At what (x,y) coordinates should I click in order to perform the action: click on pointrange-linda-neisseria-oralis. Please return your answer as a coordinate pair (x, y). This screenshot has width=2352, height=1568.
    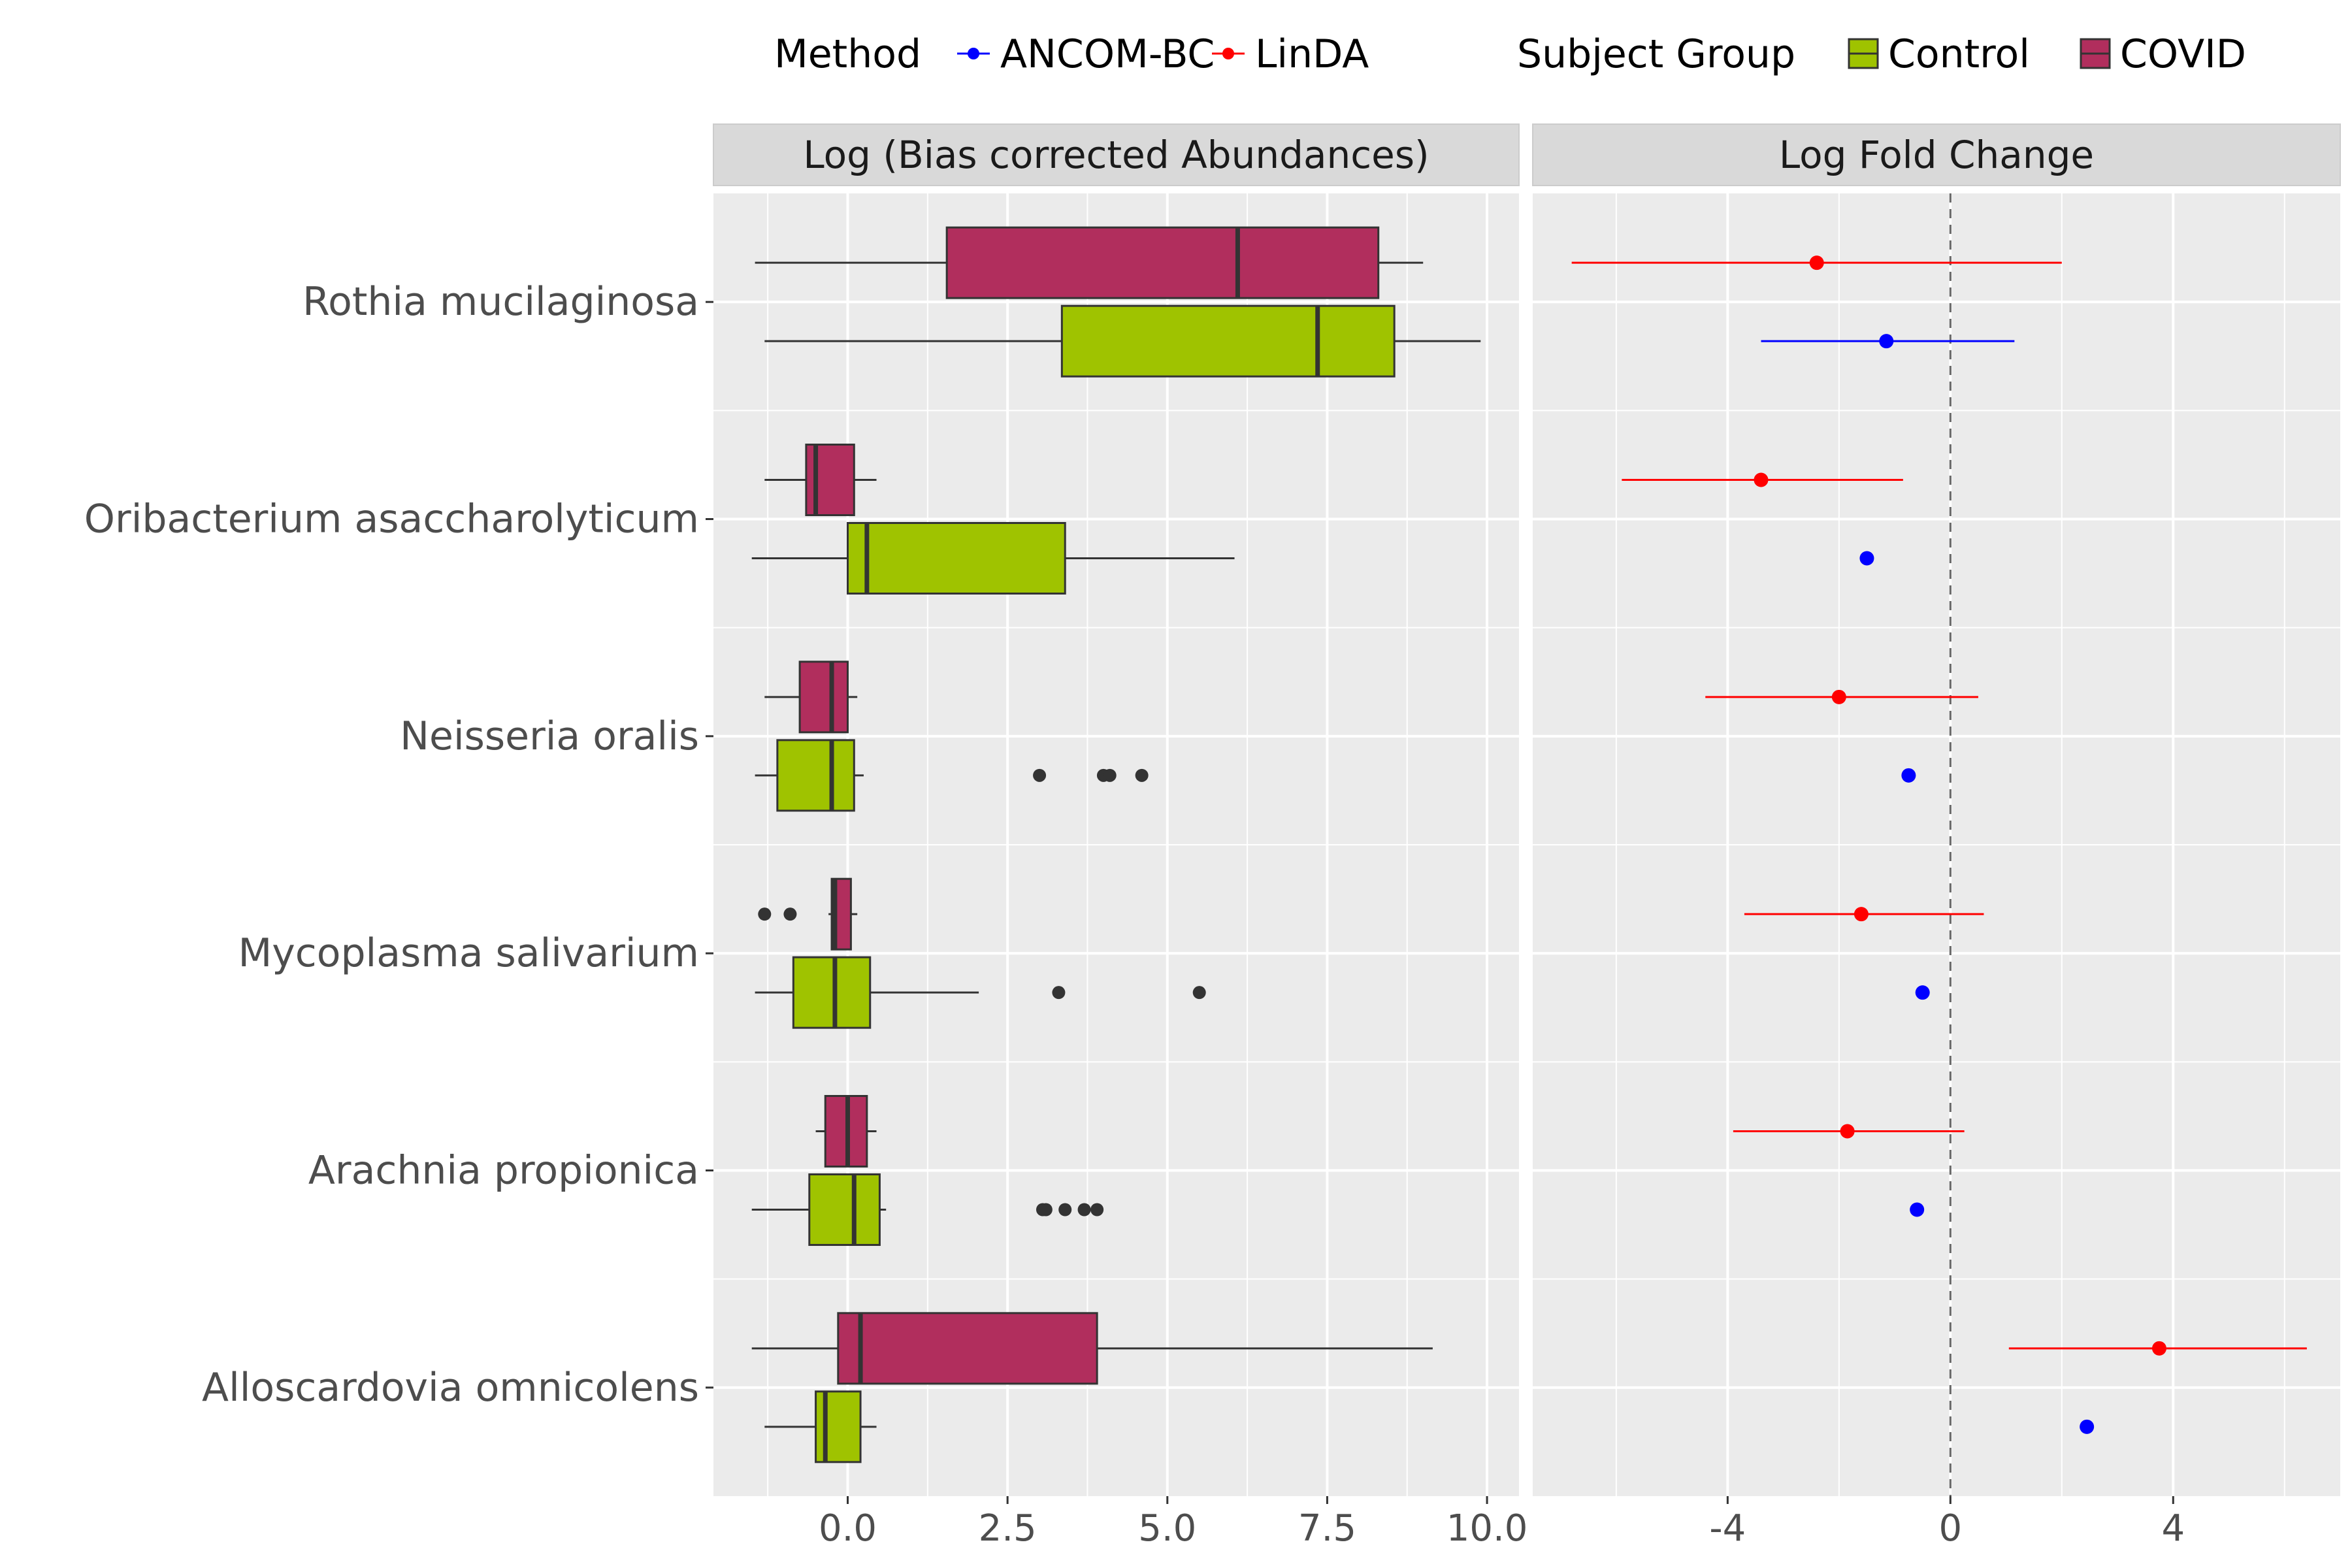
    Looking at the image, I should click on (1841, 696).